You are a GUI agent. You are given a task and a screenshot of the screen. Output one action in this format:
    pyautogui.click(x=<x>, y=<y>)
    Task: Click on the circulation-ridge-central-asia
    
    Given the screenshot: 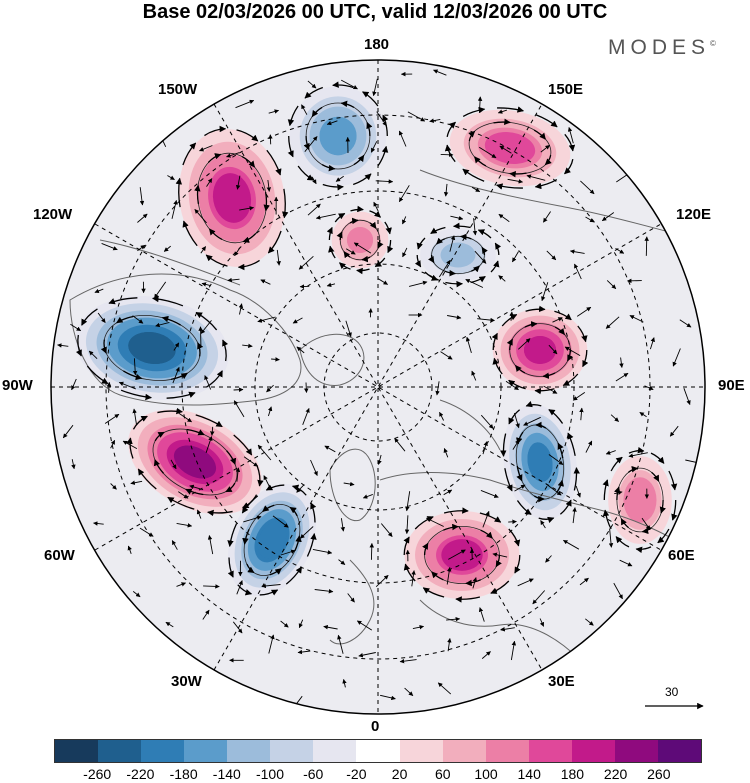 What is the action you would take?
    pyautogui.click(x=640, y=500)
    